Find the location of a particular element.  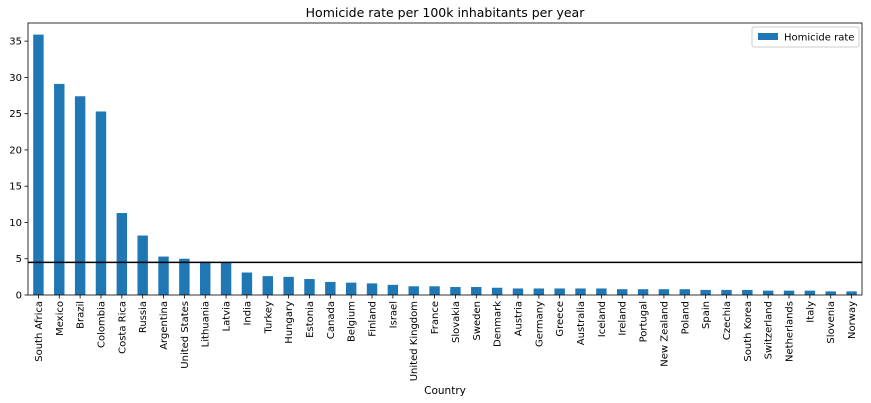

y-tick-label: 20 is located at coordinates (15, 150).